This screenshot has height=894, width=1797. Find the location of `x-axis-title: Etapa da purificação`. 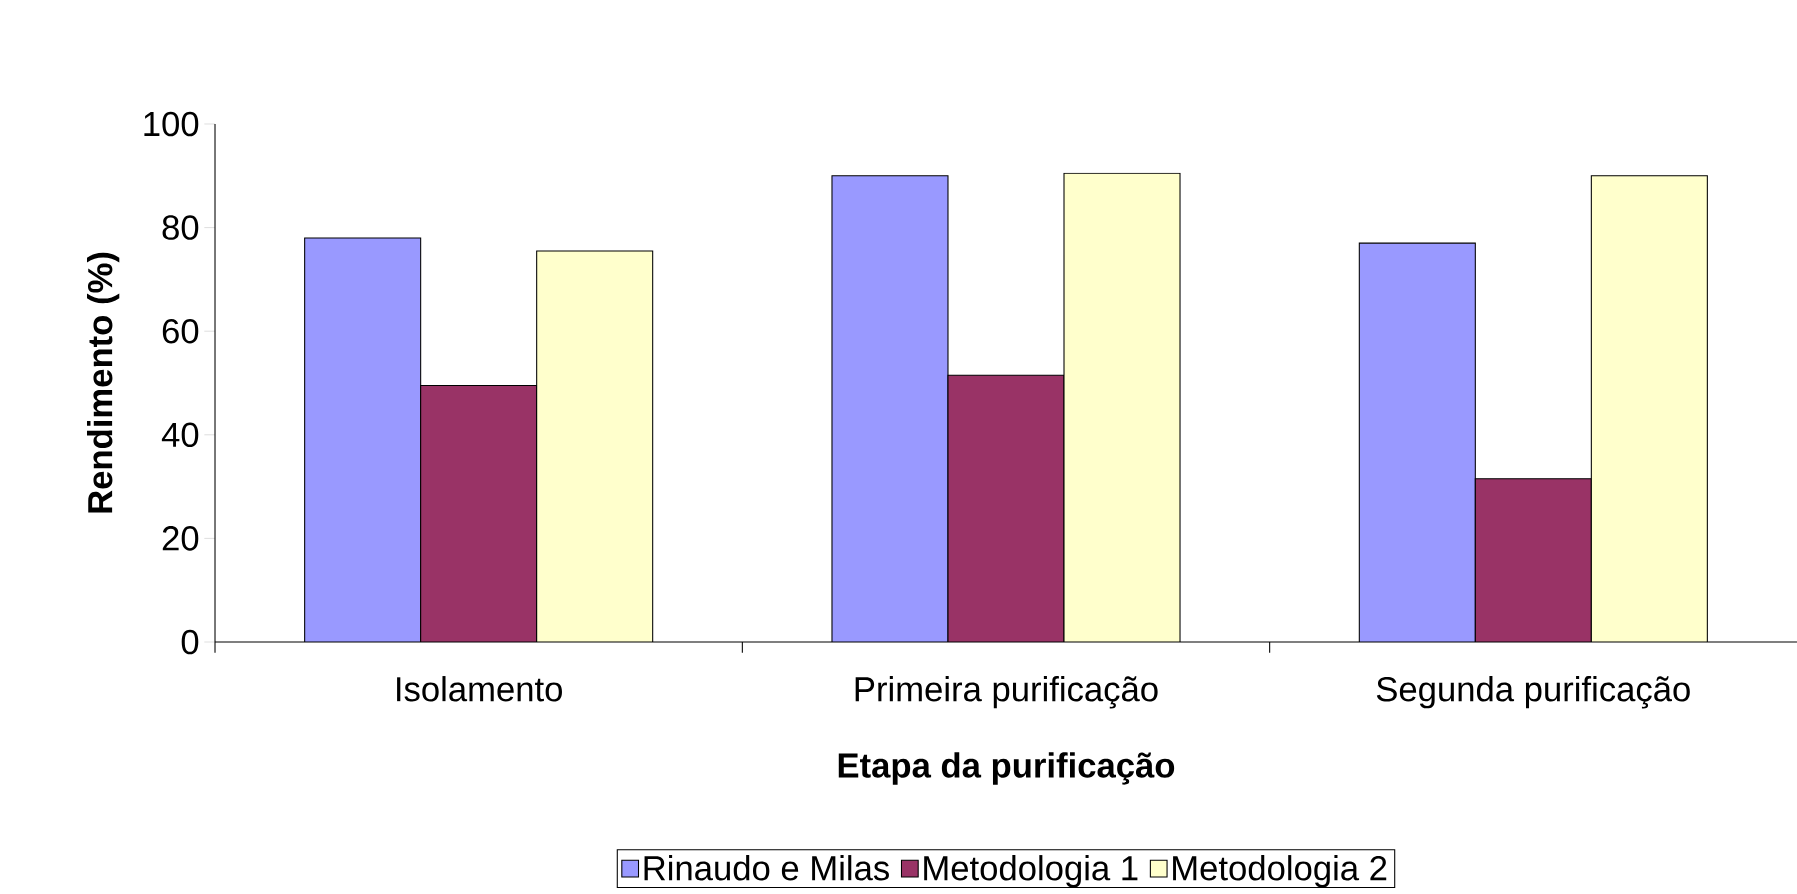

x-axis-title: Etapa da purificação is located at coordinates (1006, 768).